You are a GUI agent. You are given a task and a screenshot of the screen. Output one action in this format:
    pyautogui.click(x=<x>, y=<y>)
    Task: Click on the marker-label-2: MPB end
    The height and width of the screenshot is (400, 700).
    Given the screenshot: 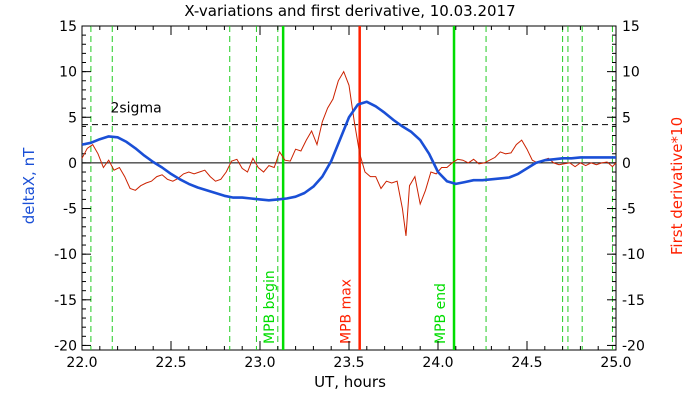 What is the action you would take?
    pyautogui.click(x=441, y=313)
    